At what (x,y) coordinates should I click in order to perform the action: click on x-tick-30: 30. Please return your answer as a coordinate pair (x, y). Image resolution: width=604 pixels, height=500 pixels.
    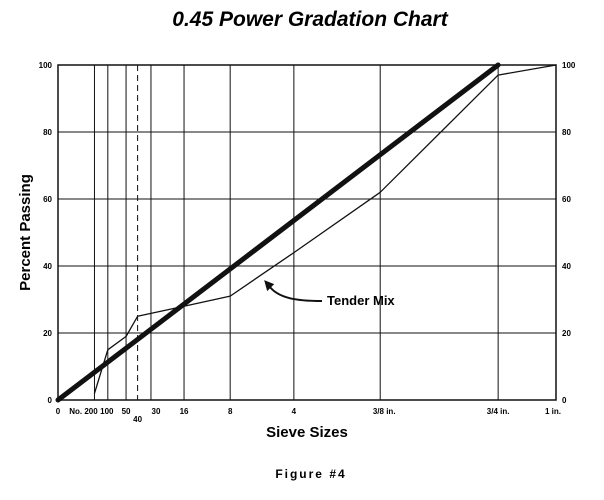
    Looking at the image, I should click on (156, 411).